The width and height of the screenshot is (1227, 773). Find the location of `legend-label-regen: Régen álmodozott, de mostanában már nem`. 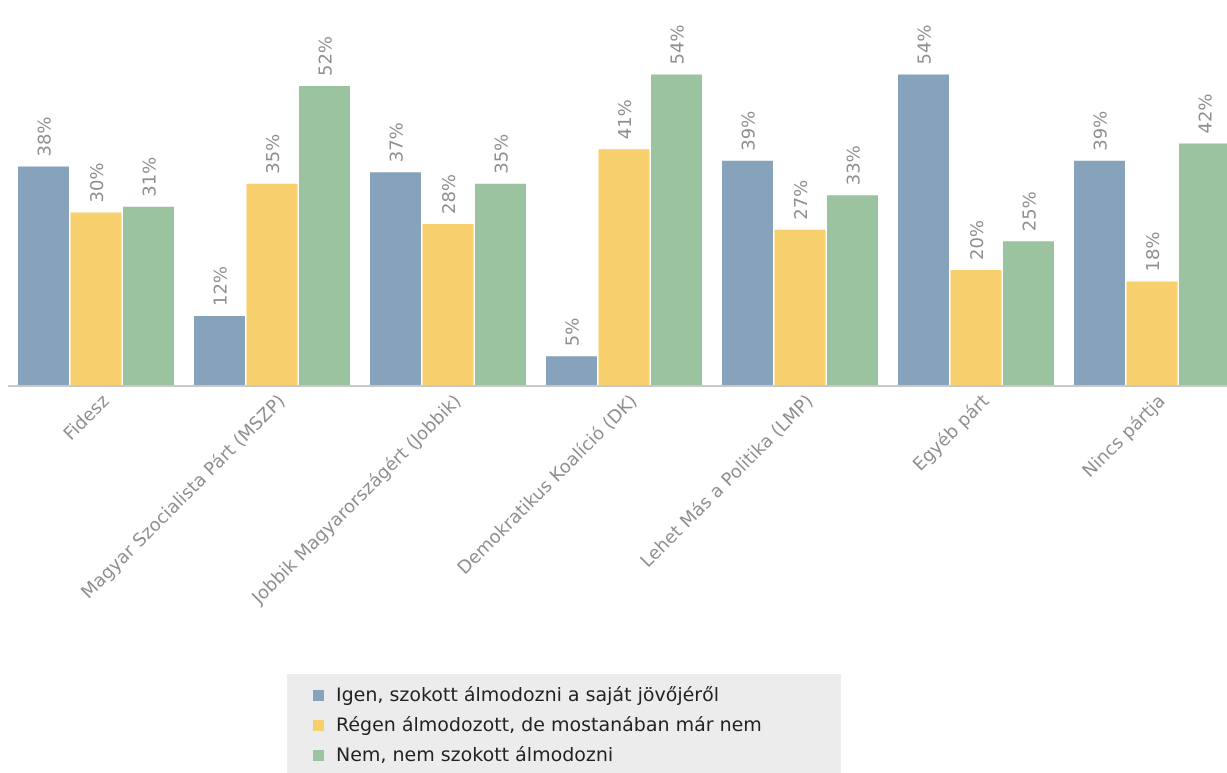

legend-label-regen: Régen álmodozott, de mostanában már nem is located at coordinates (549, 725).